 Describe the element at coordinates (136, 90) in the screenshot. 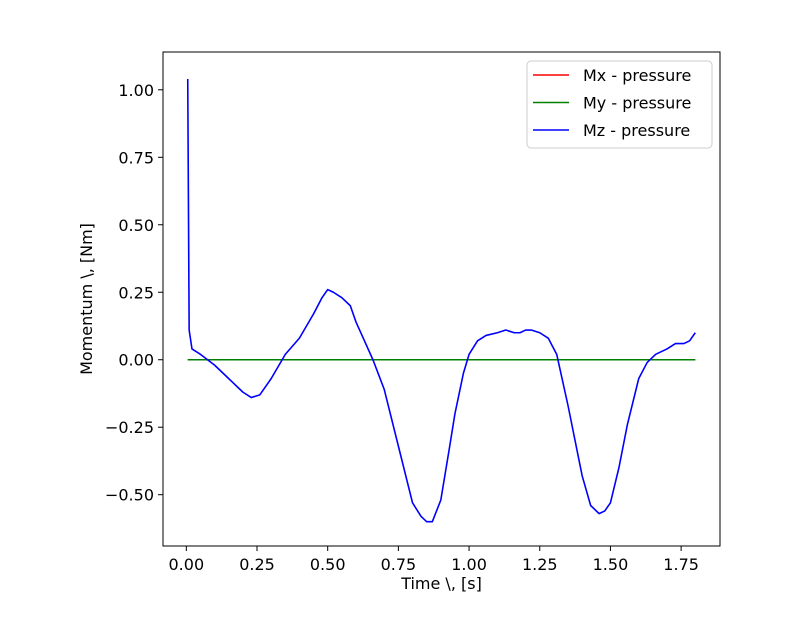

I see `y-tick-label: 1.00` at that location.